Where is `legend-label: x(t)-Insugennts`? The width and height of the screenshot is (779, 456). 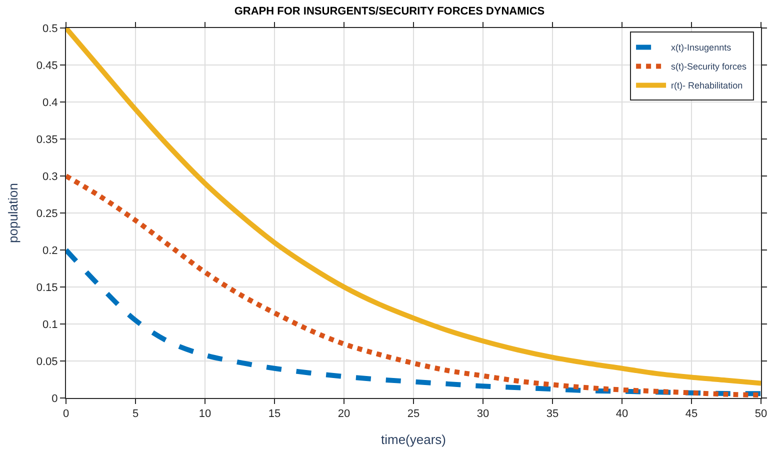
legend-label: x(t)-Insugennts is located at coordinates (701, 47).